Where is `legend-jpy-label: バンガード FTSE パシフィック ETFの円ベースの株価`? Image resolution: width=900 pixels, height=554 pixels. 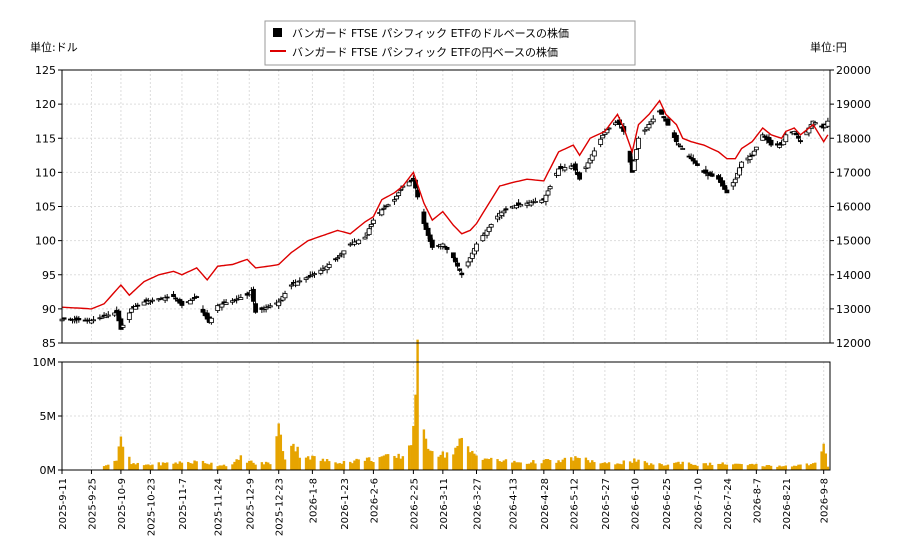
legend-jpy-label: バンガード FTSE パシフィック ETFの円ベースの株価 is located at coordinates (425, 52).